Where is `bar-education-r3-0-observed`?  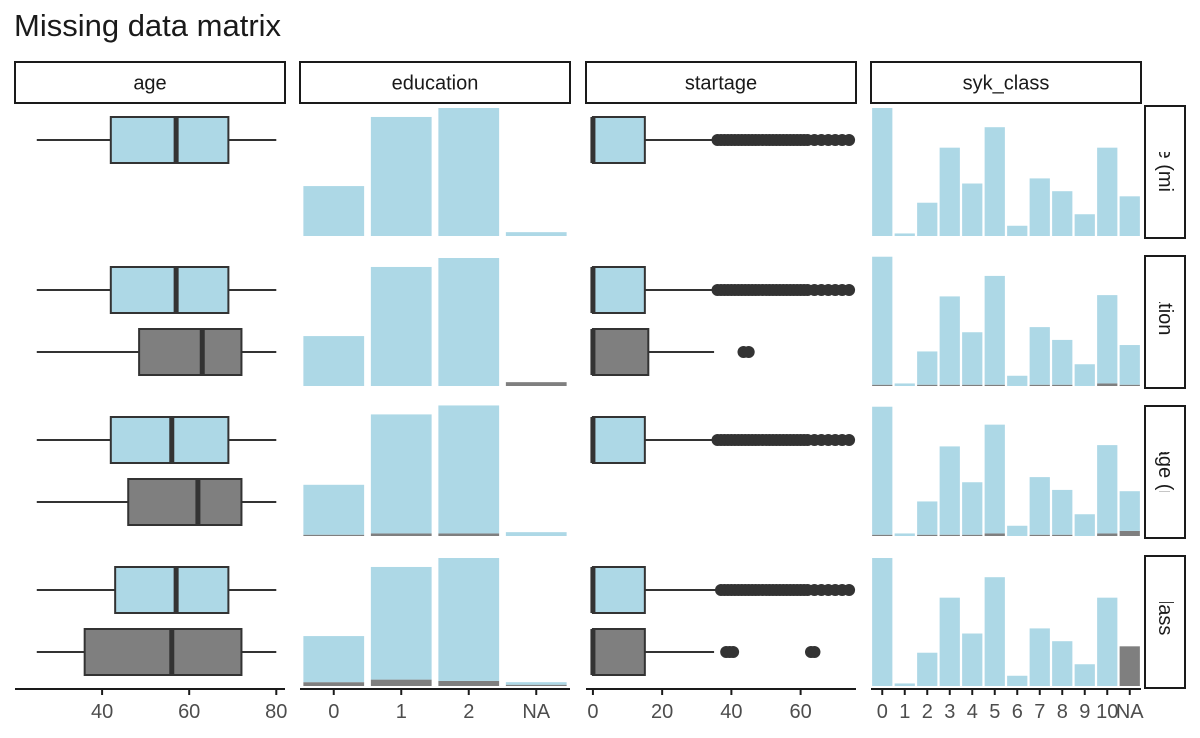
bar-education-r3-0-observed is located at coordinates (334, 659).